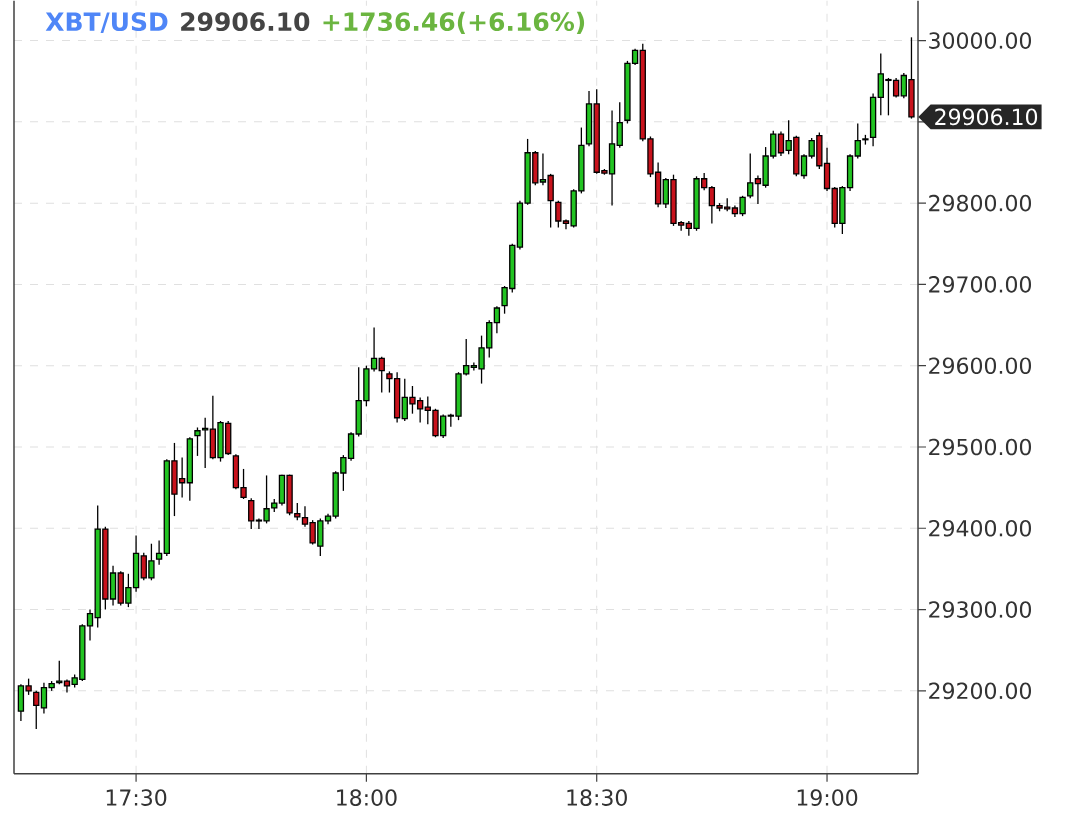 This screenshot has width=1080, height=830. Describe the element at coordinates (986, 117) in the screenshot. I see `text: 29906.10` at that location.